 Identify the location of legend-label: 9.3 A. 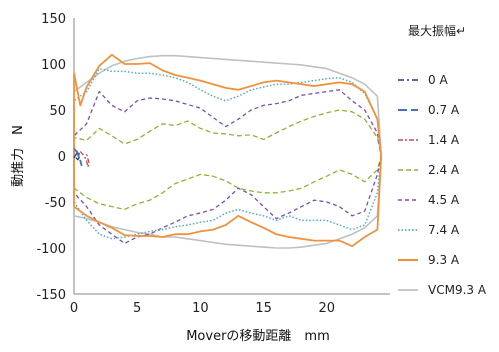
(444, 260).